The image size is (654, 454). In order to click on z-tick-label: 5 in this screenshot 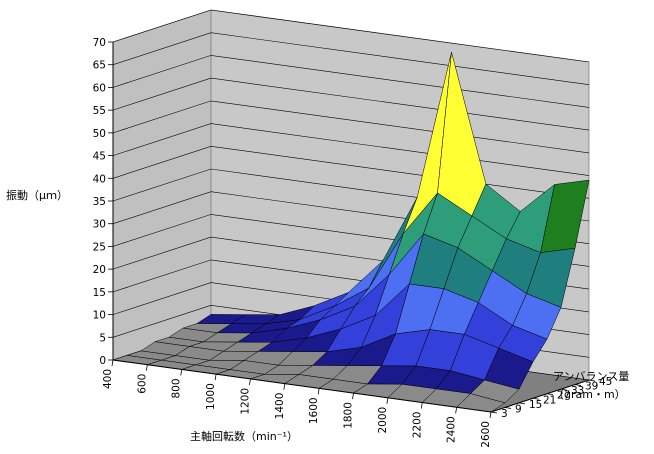, I will do `click(102, 338)`.